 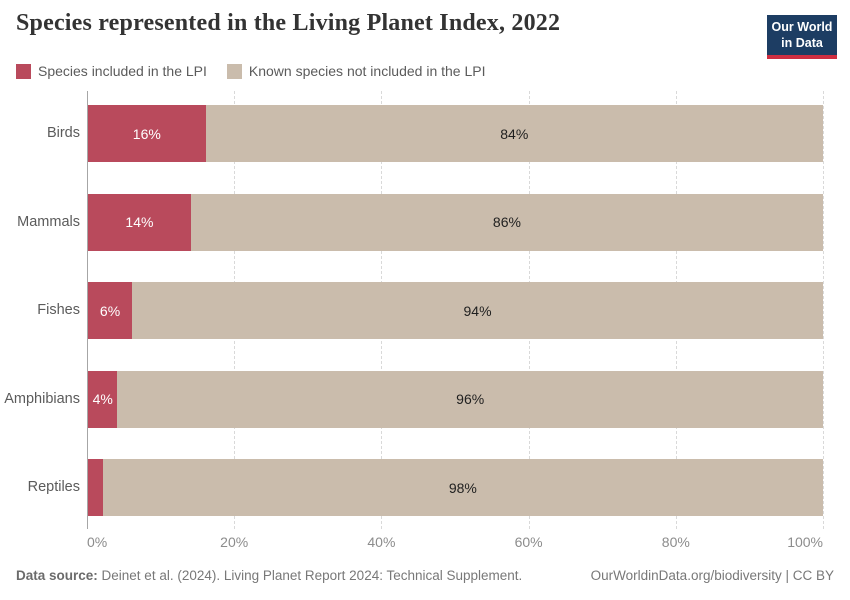 I want to click on bar-row: 14% 86%, so click(x=455, y=222).